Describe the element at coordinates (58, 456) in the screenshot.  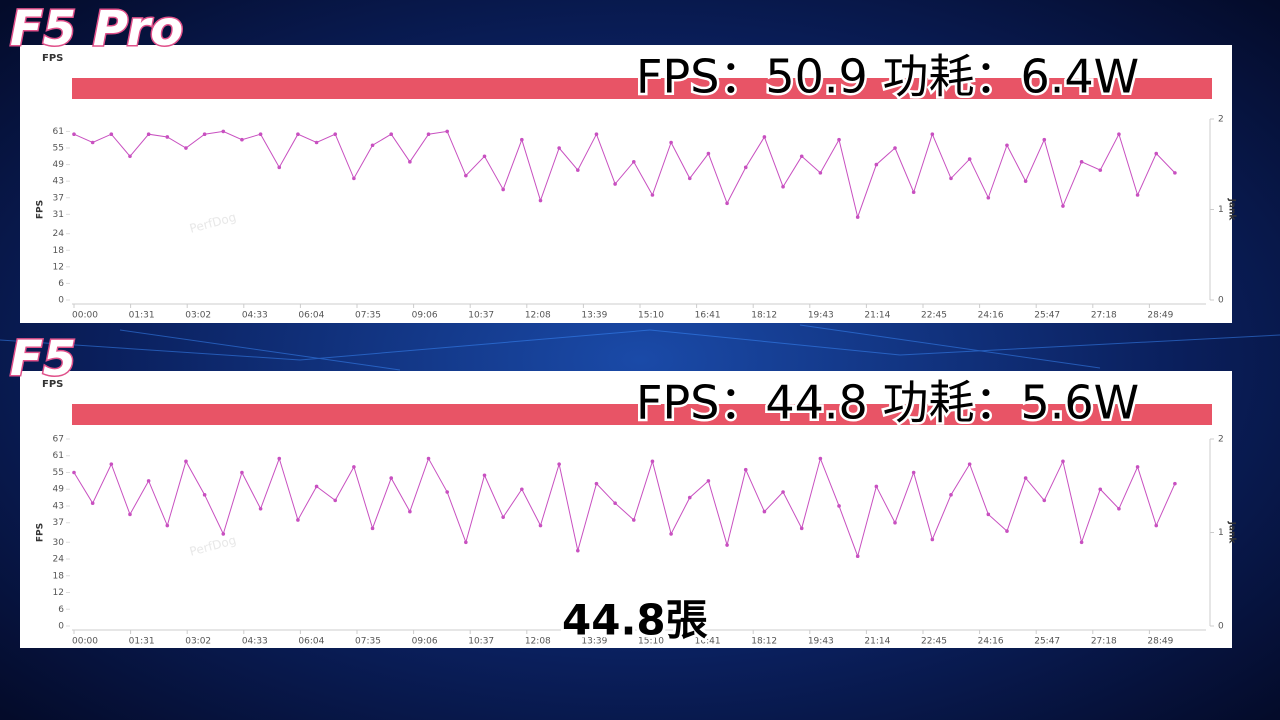
I see `y-tick-label: 61` at that location.